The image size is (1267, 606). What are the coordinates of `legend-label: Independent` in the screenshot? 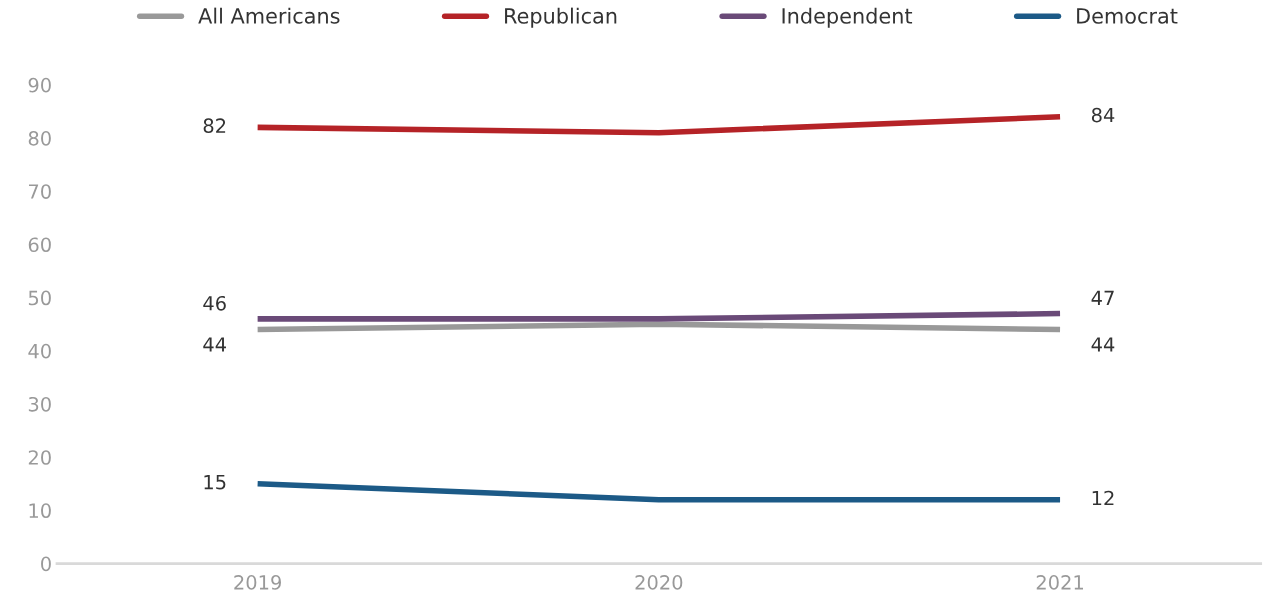 It's located at (847, 17).